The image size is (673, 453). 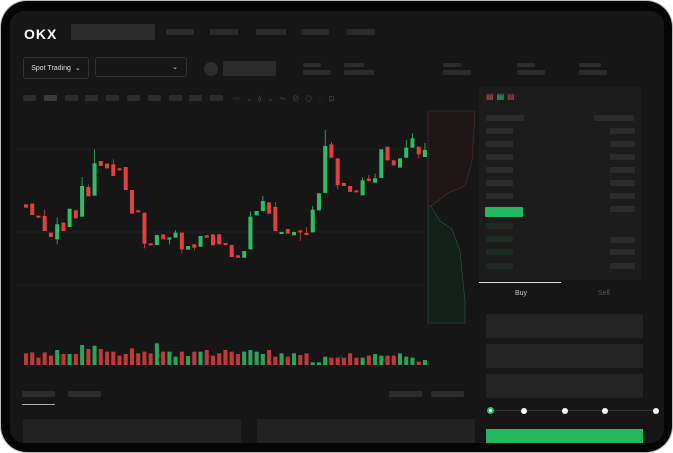 I want to click on market-select: Spot Trading ⌄, so click(x=56, y=68).